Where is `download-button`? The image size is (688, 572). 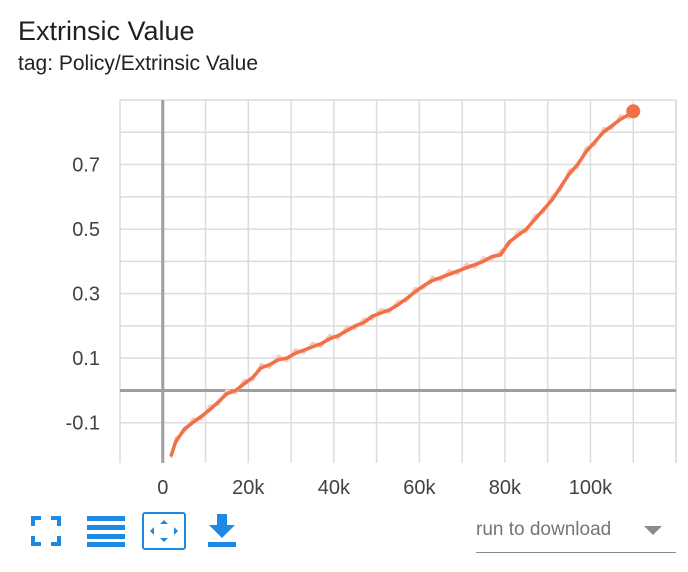 download-button is located at coordinates (222, 531).